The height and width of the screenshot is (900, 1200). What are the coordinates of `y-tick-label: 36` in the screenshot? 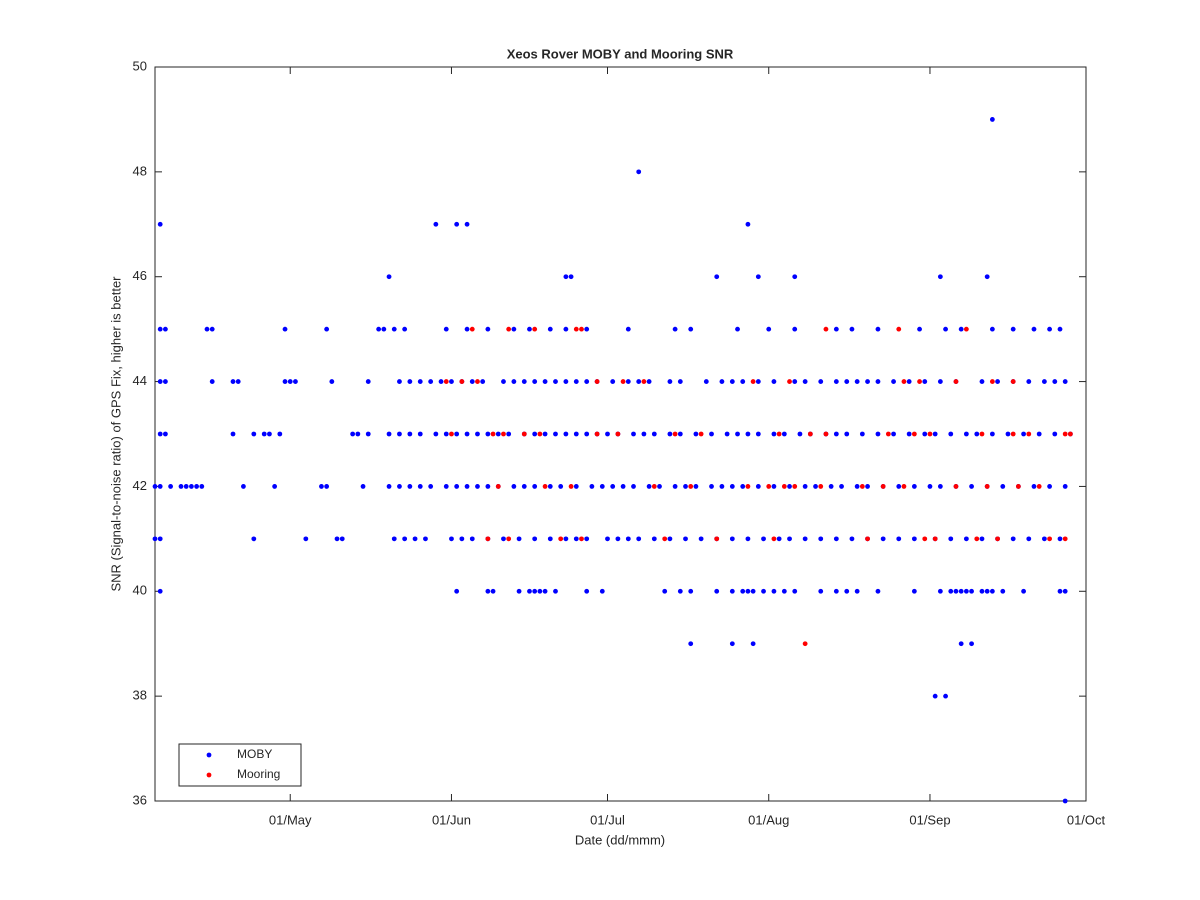 It's located at (140, 799).